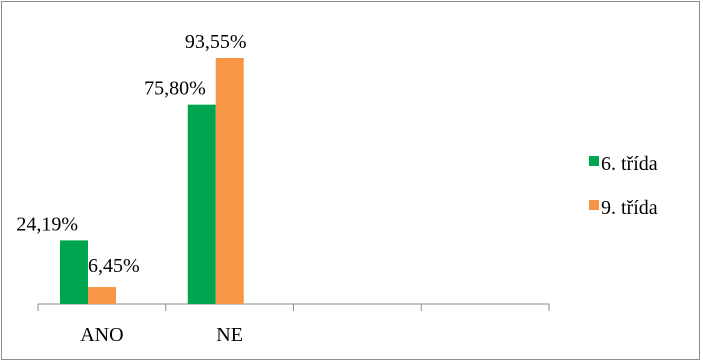  Describe the element at coordinates (47, 224) in the screenshot. I see `data-label: 24,19%` at that location.